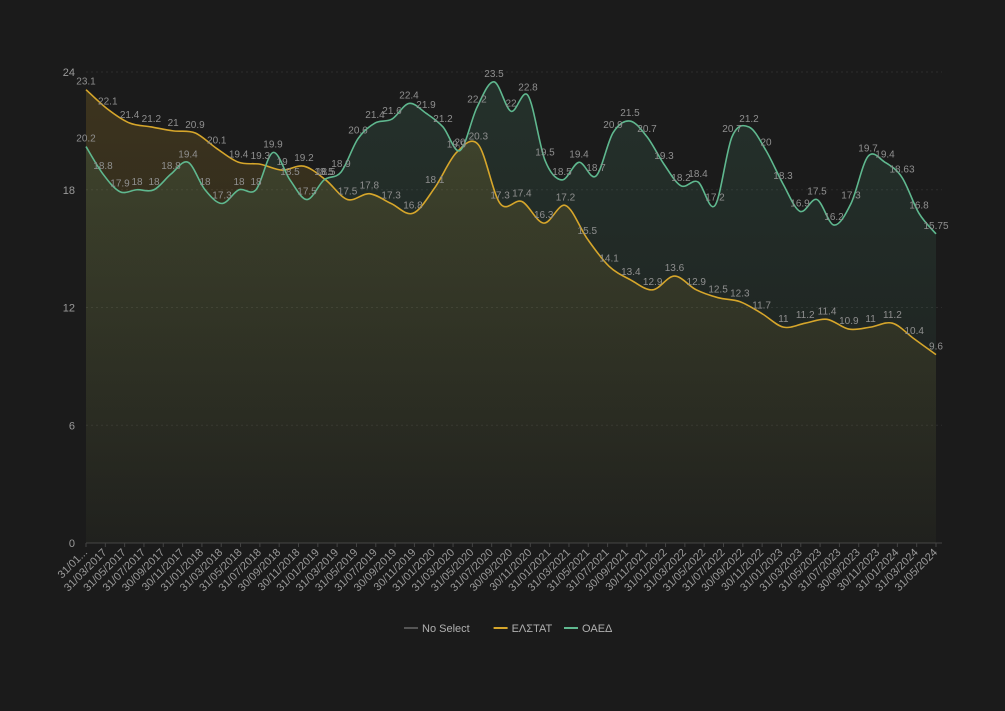  I want to click on oaed-data-label: 20.9, so click(613, 125).